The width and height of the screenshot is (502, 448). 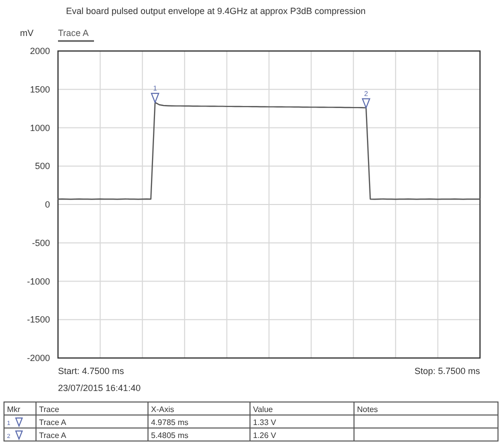 What do you see at coordinates (265, 435) in the screenshot?
I see `text: 1.26 V` at bounding box center [265, 435].